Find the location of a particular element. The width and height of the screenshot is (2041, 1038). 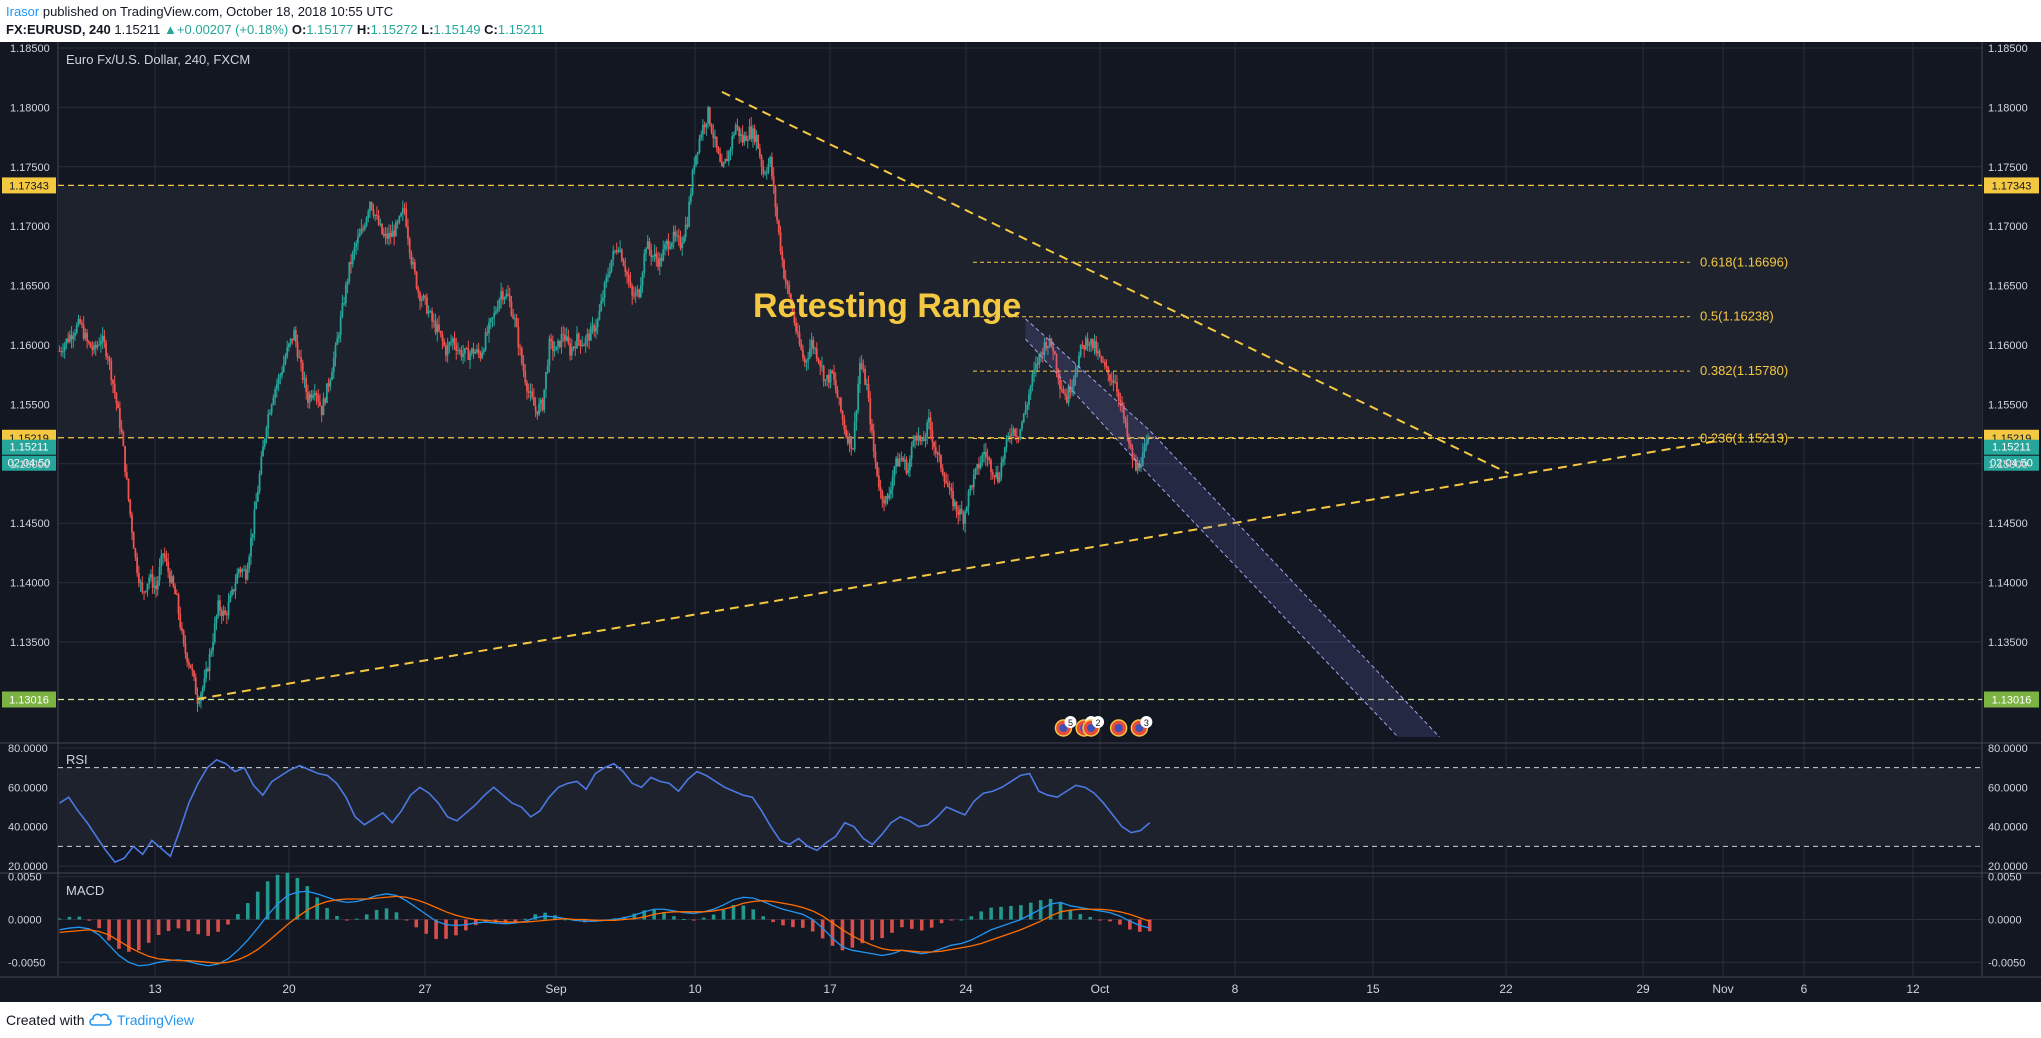

time-tick-label: 22 is located at coordinates (1506, 989).